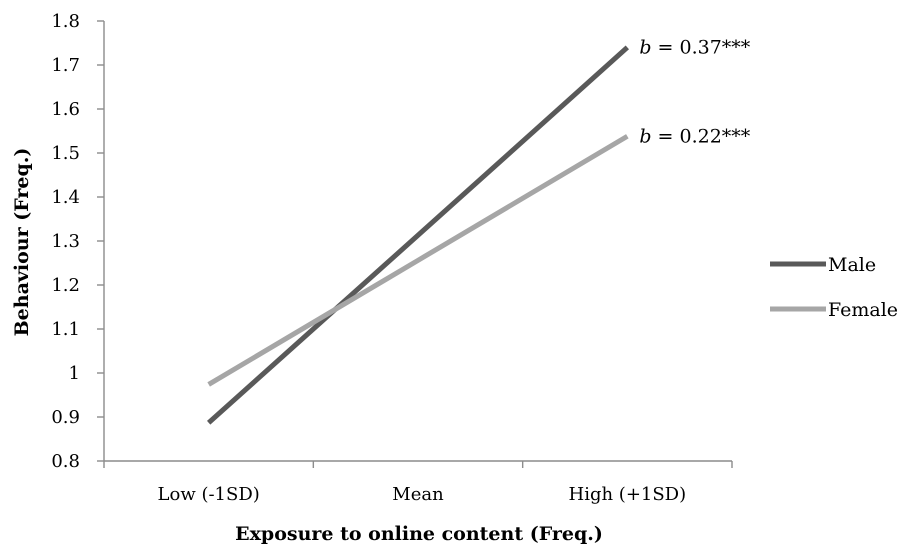 This screenshot has width=915, height=548. What do you see at coordinates (418, 494) in the screenshot?
I see `x-tick-label: Mean` at bounding box center [418, 494].